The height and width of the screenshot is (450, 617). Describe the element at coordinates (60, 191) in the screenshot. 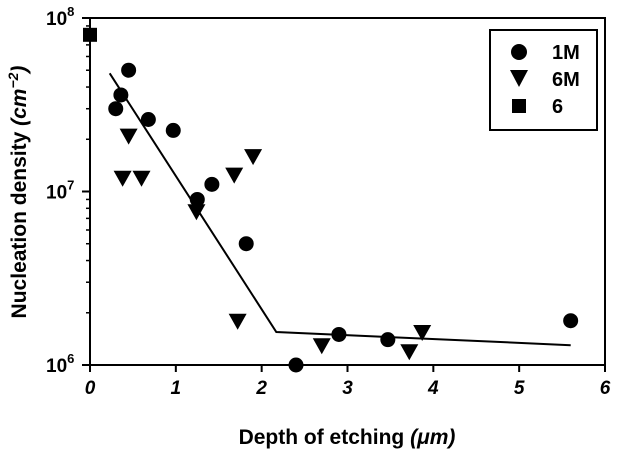

I see `y-tick-label: 10⁷` at that location.